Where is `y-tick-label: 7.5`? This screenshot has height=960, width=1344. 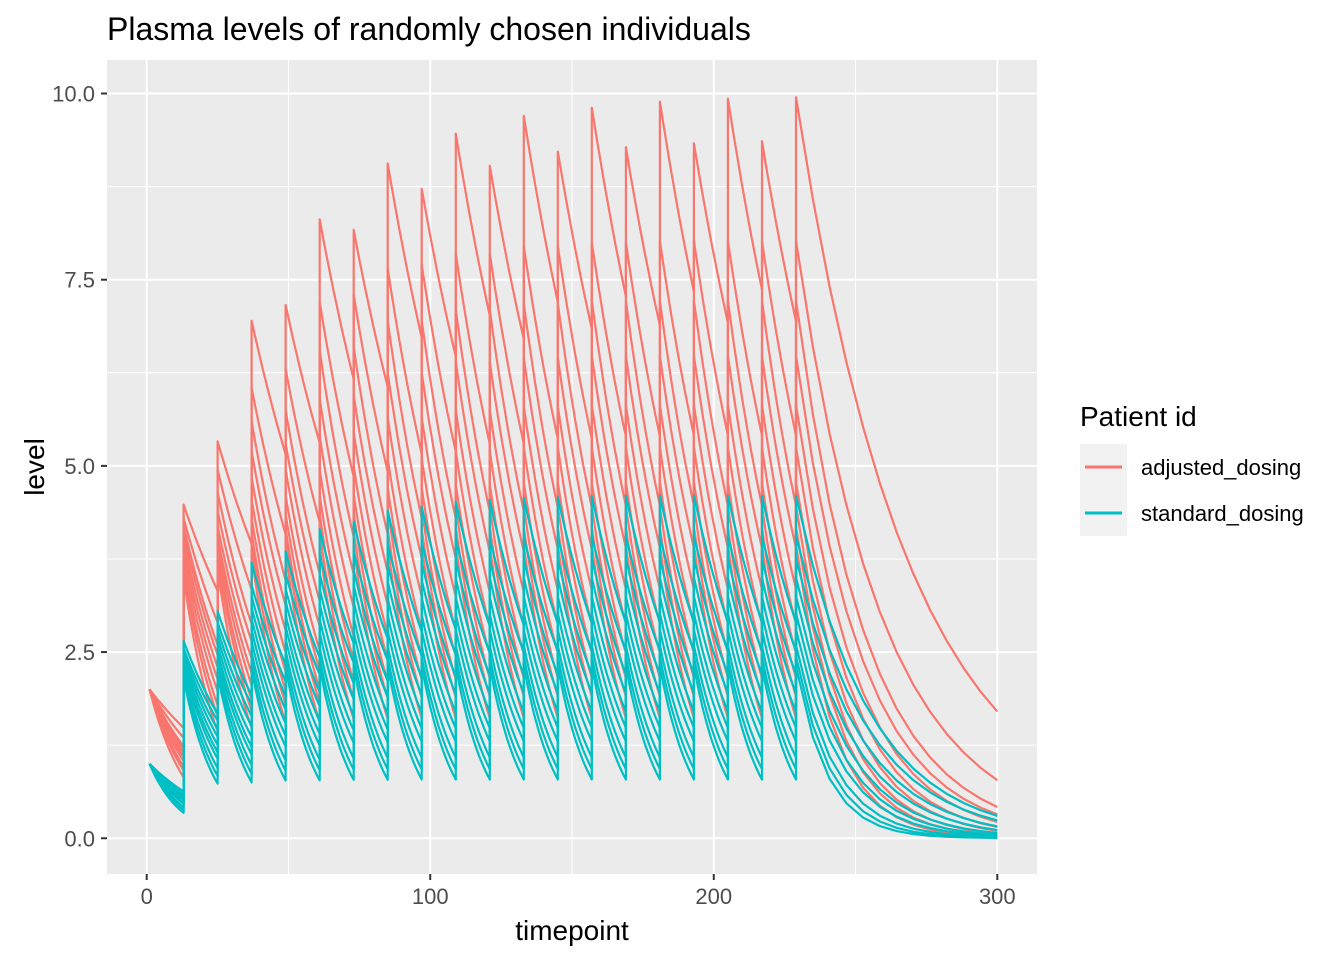 y-tick-label: 7.5 is located at coordinates (79, 280).